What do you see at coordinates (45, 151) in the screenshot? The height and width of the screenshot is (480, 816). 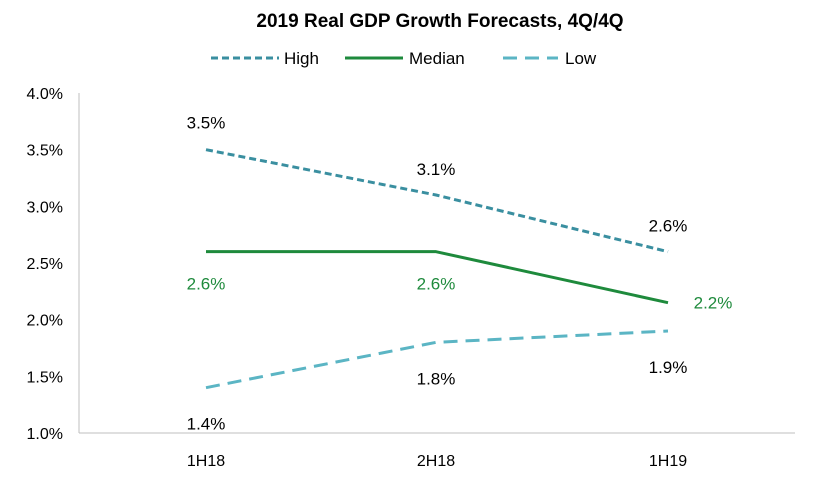 I see `y-tick-label: 3.5%` at bounding box center [45, 151].